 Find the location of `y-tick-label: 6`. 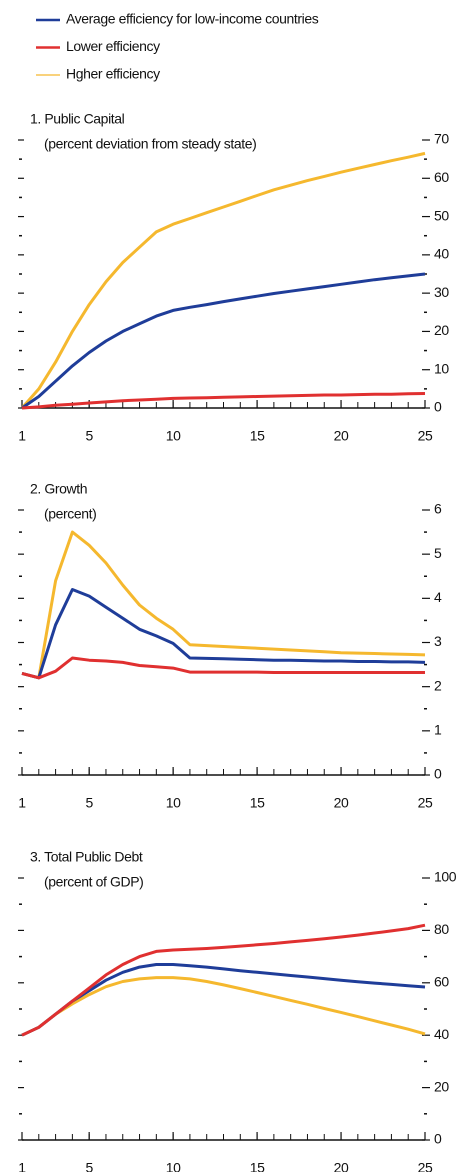

y-tick-label: 6 is located at coordinates (438, 509).